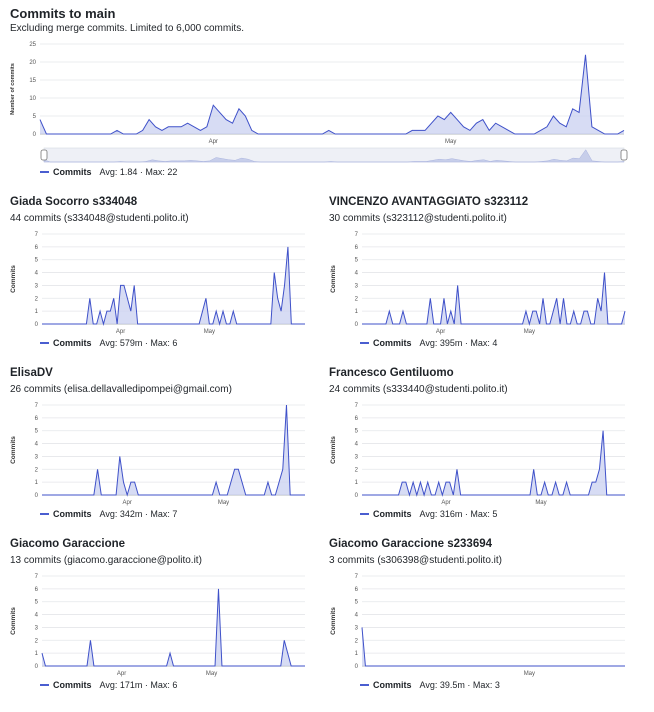  What do you see at coordinates (32, 99) in the screenshot?
I see `y-tick-label: 10` at bounding box center [32, 99].